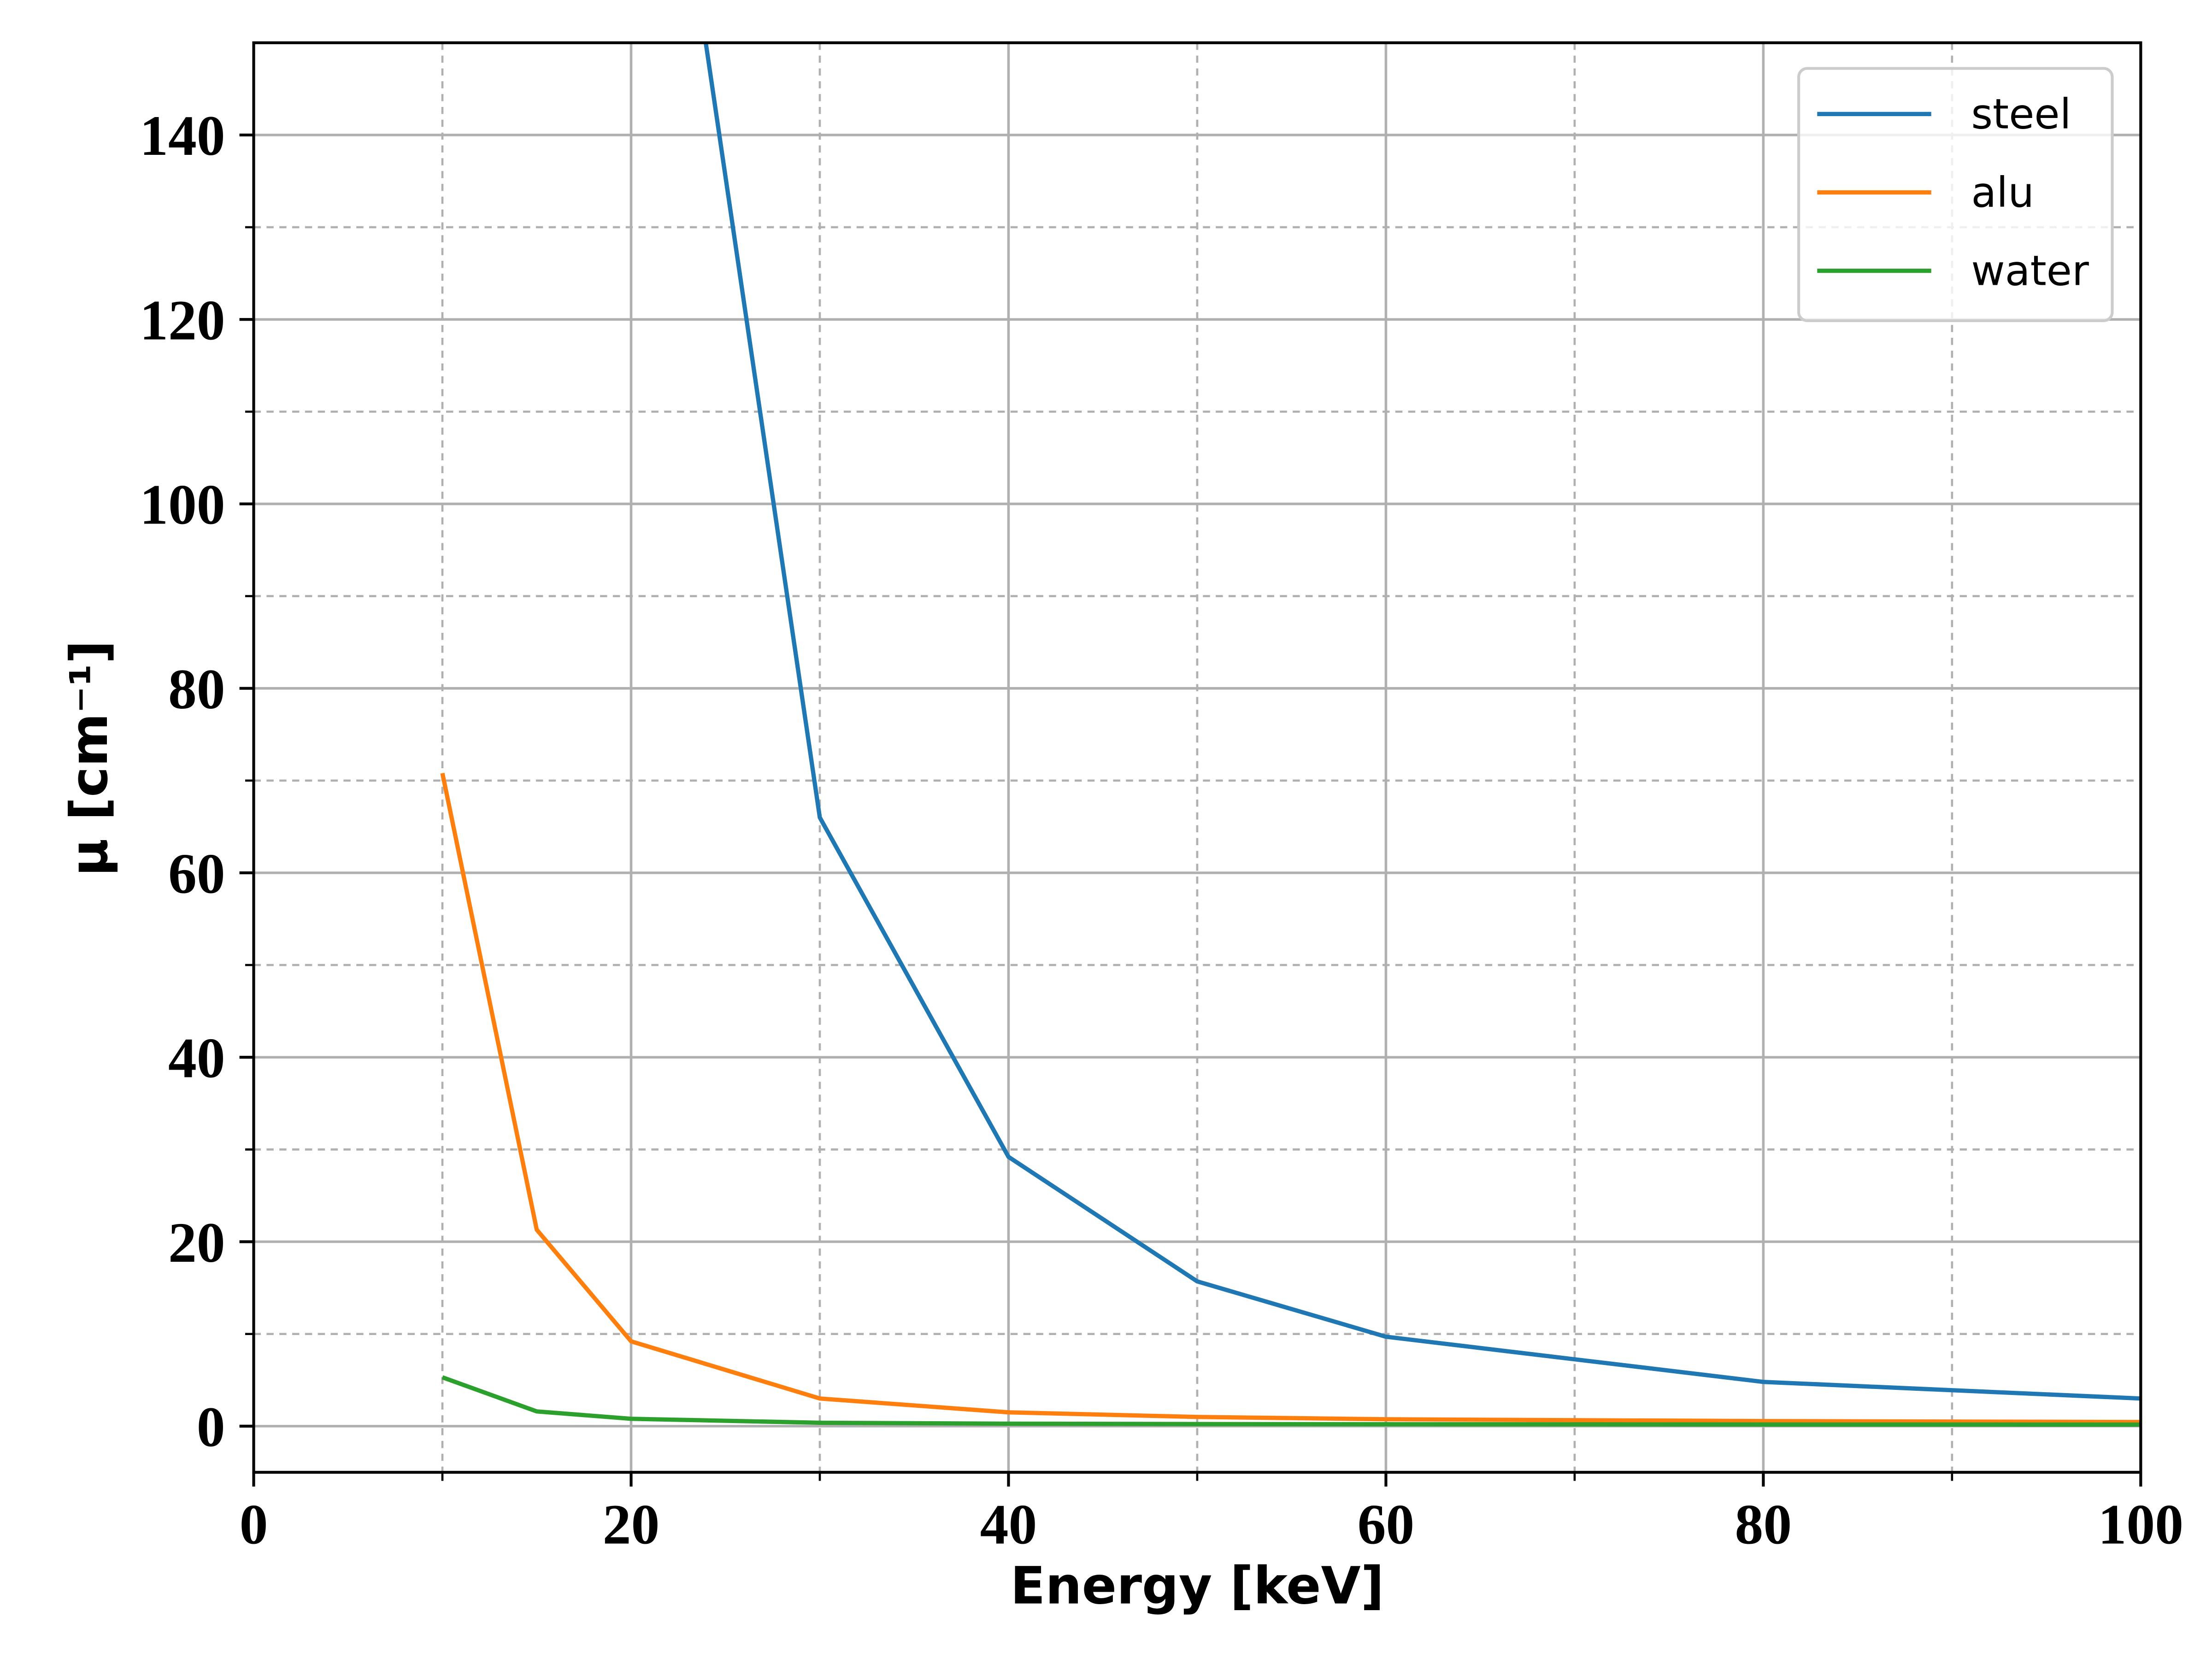 Image resolution: width=2212 pixels, height=1659 pixels. What do you see at coordinates (182, 504) in the screenshot?
I see `y-tick-label: 100` at bounding box center [182, 504].